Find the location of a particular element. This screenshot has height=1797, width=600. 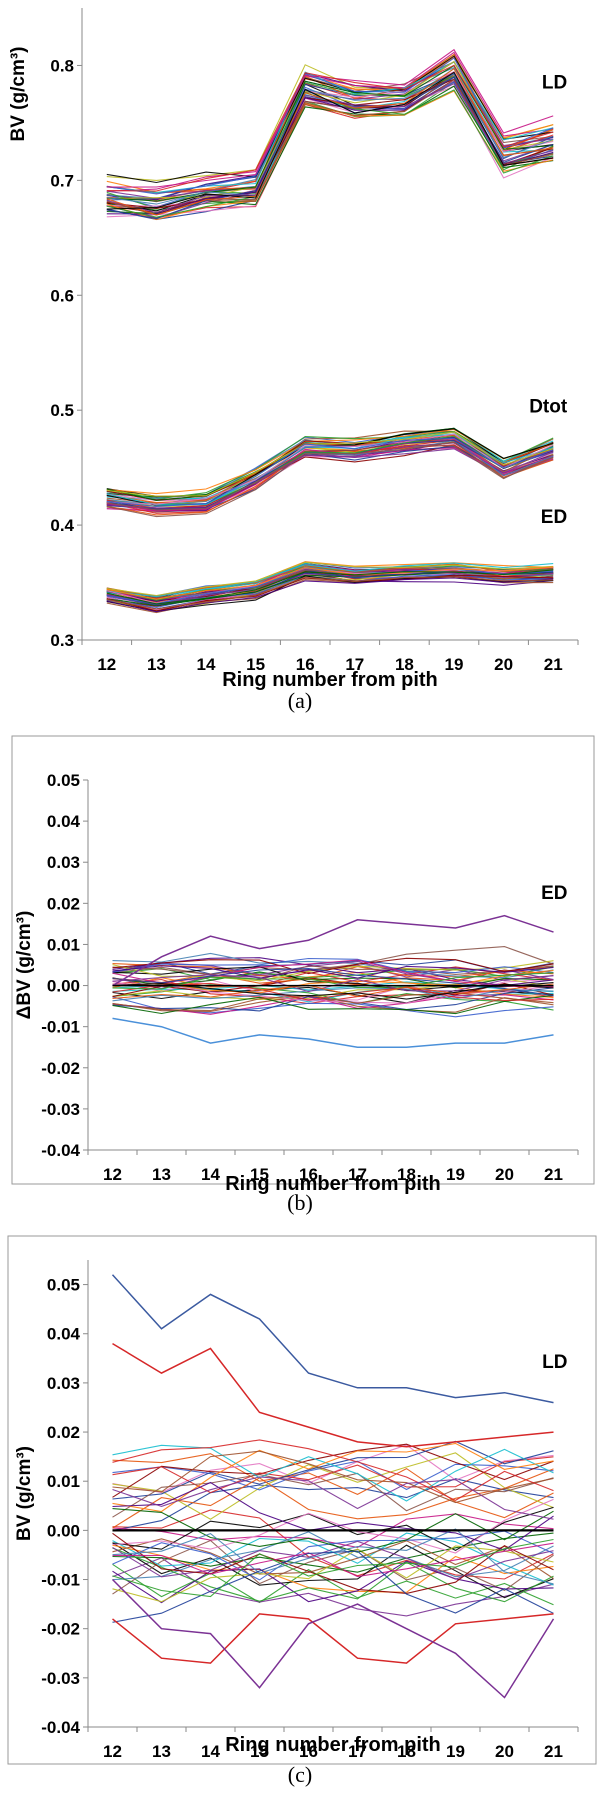

y-tick-label: 0.5 is located at coordinates (62, 410).